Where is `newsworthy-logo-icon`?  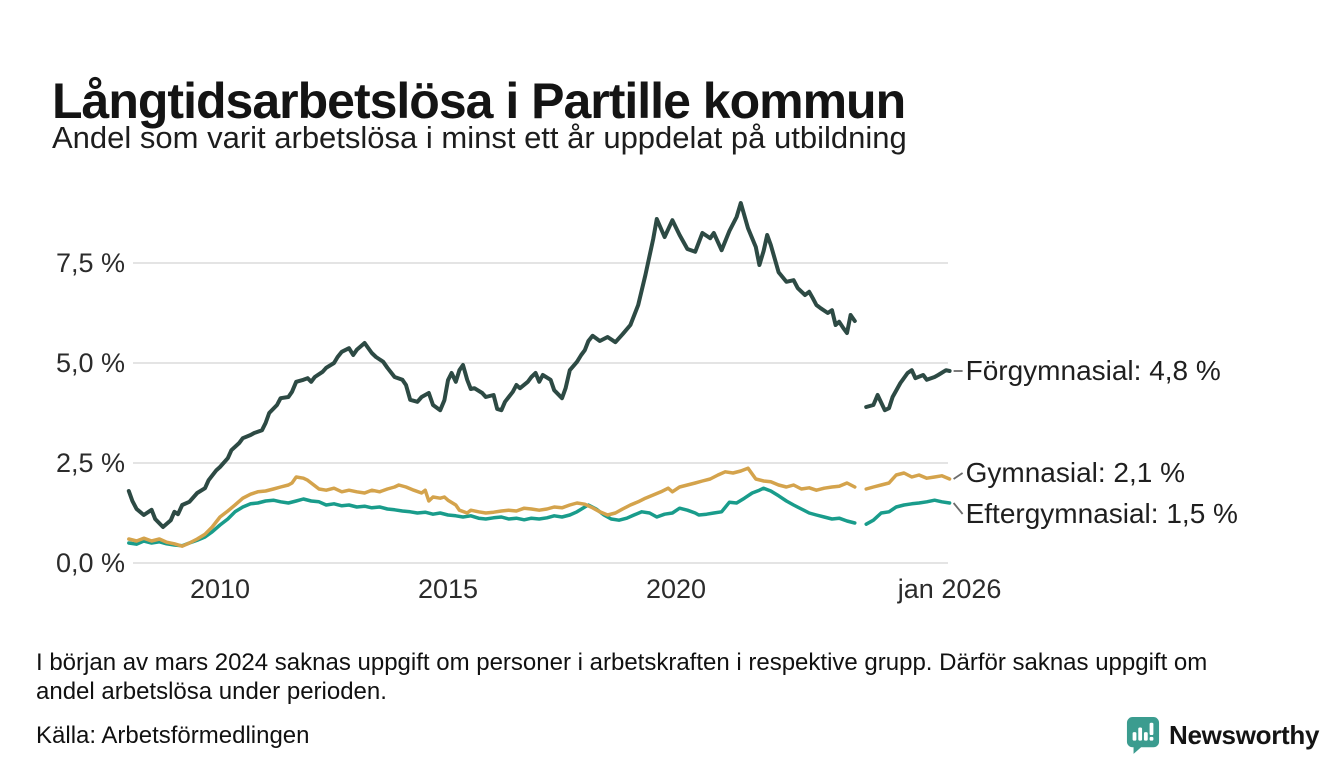
newsworthy-logo-icon is located at coordinates (1143, 735).